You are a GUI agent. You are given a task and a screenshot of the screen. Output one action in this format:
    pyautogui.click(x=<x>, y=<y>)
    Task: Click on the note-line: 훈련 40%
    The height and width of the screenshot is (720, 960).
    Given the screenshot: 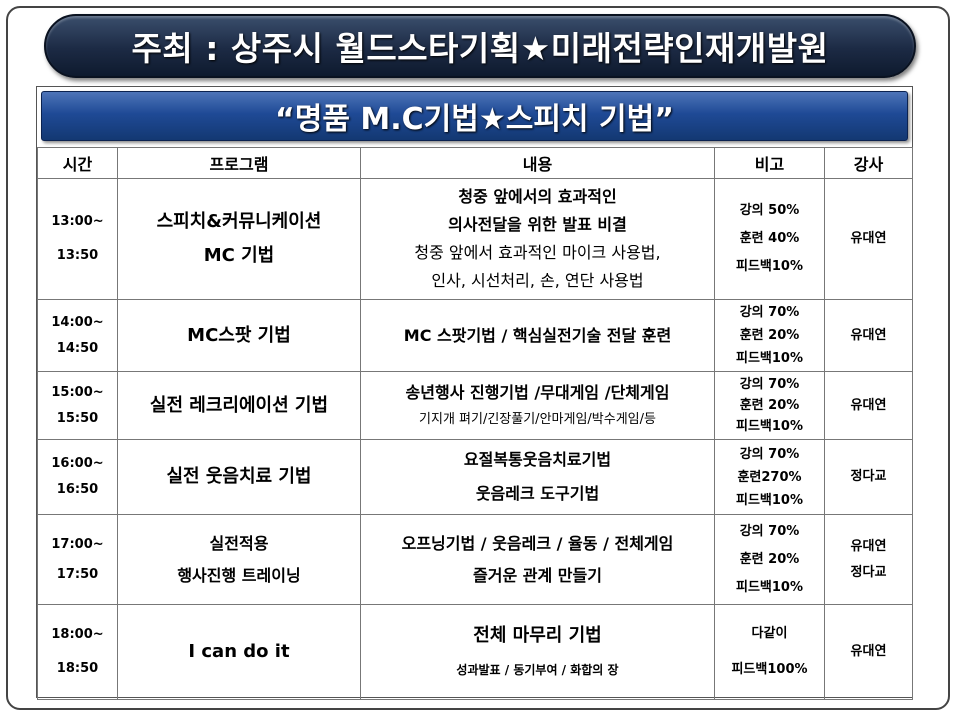 What is the action you would take?
    pyautogui.click(x=769, y=238)
    